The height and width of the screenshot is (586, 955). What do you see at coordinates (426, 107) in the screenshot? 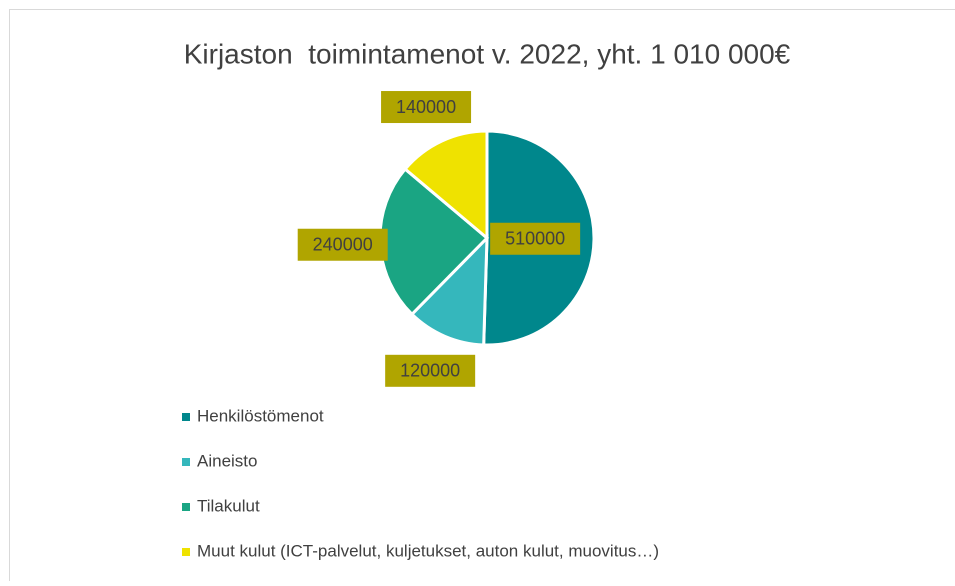
I see `data-label: 140000` at bounding box center [426, 107].